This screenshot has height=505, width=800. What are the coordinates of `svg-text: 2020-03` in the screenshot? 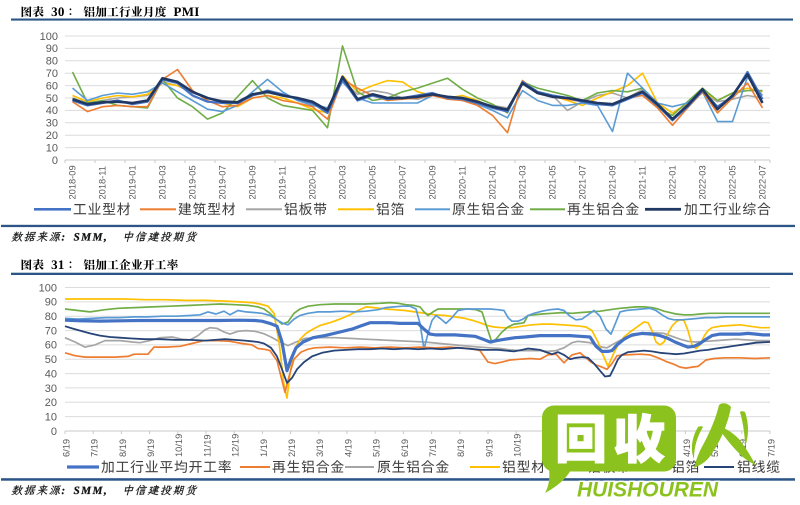 It's located at (343, 182).